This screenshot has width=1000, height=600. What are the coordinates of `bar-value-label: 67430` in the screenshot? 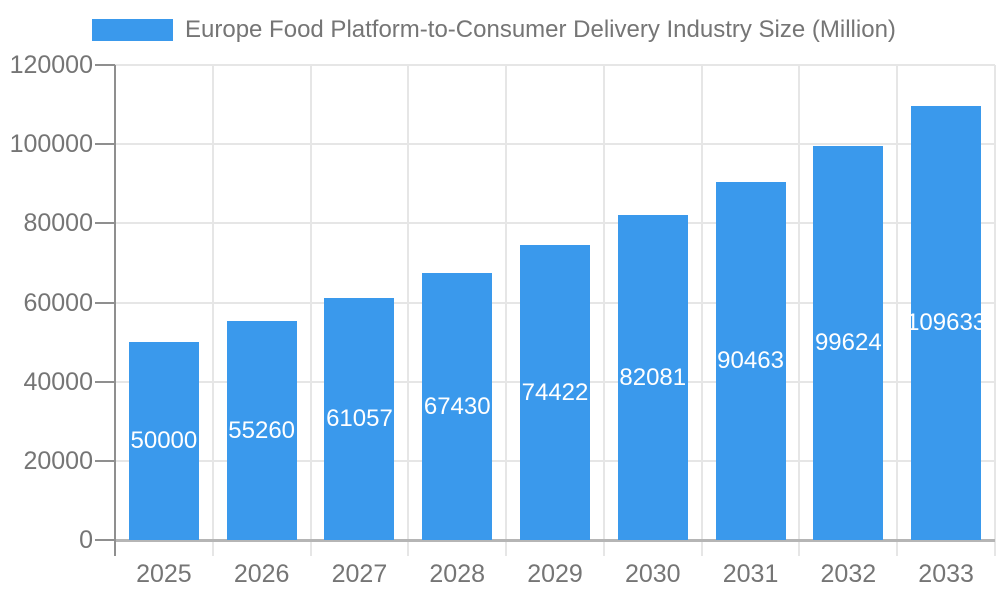 It's located at (457, 406).